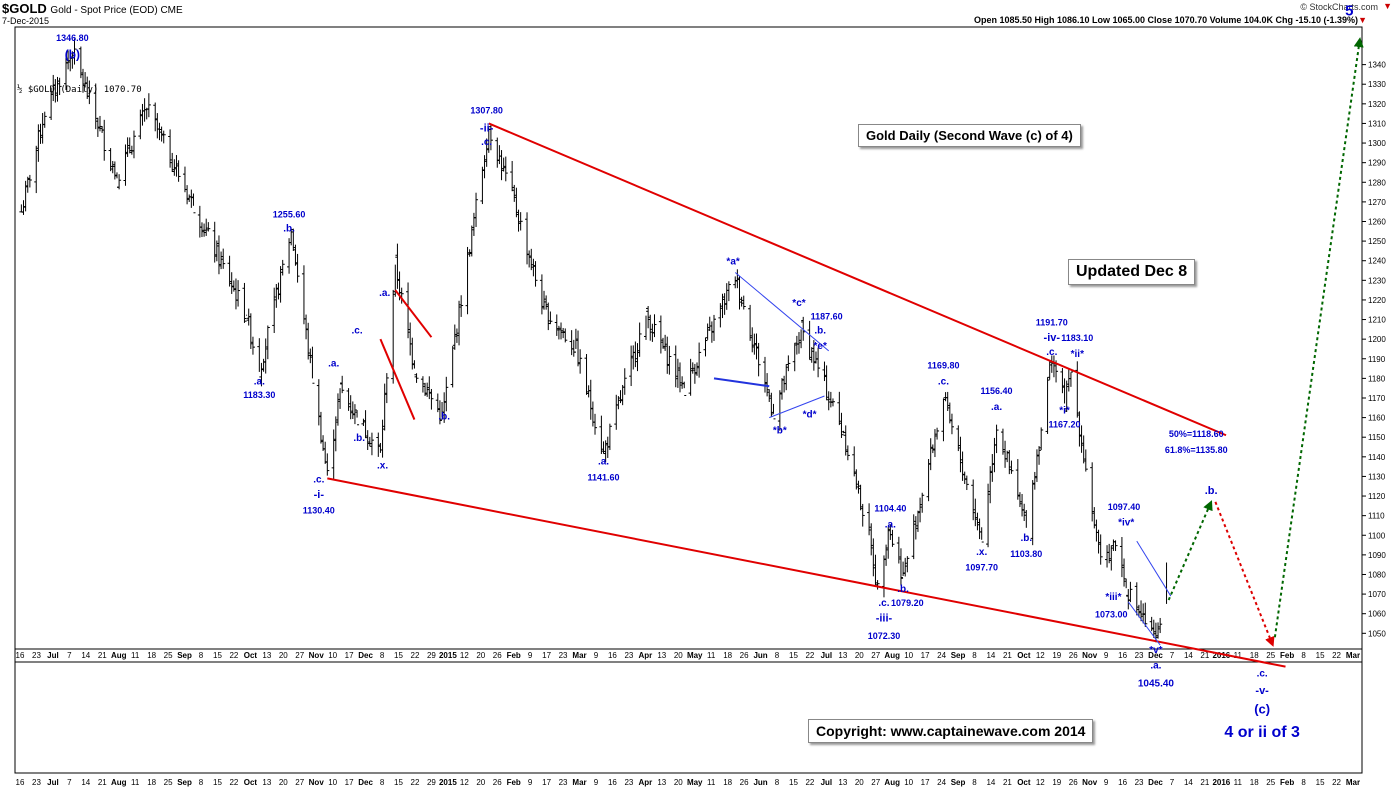 Image resolution: width=1400 pixels, height=791 pixels. What do you see at coordinates (1377, 633) in the screenshot?
I see `y-tick-label: 1050` at bounding box center [1377, 633].